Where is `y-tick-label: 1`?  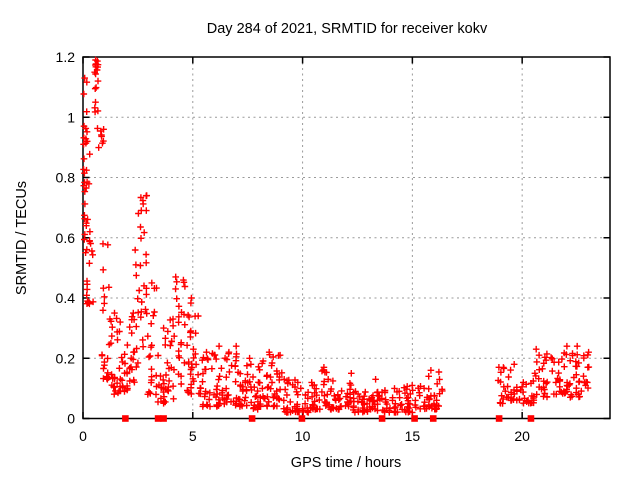
y-tick-label: 1 is located at coordinates (71, 117).